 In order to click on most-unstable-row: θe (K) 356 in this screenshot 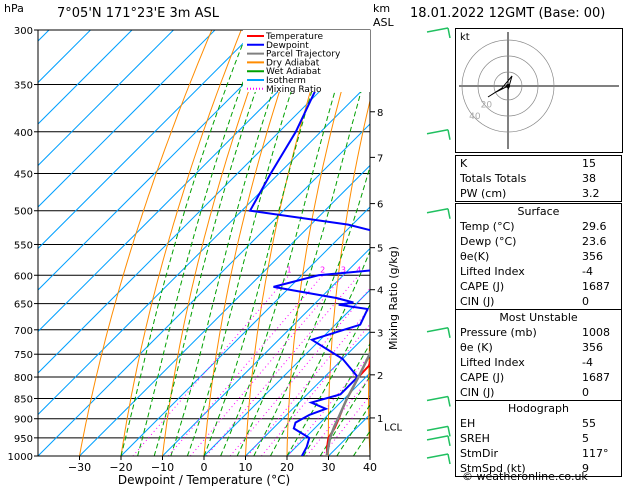, I will do `click(538, 347)`.